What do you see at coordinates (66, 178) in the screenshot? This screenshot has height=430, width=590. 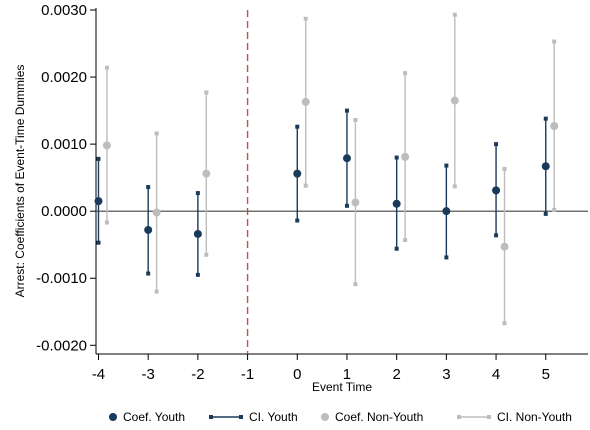 I see `y-axis-ticks: -0.0020 -0.0010 0.0000 0.0010 0.0020 0.0030` at bounding box center [66, 178].